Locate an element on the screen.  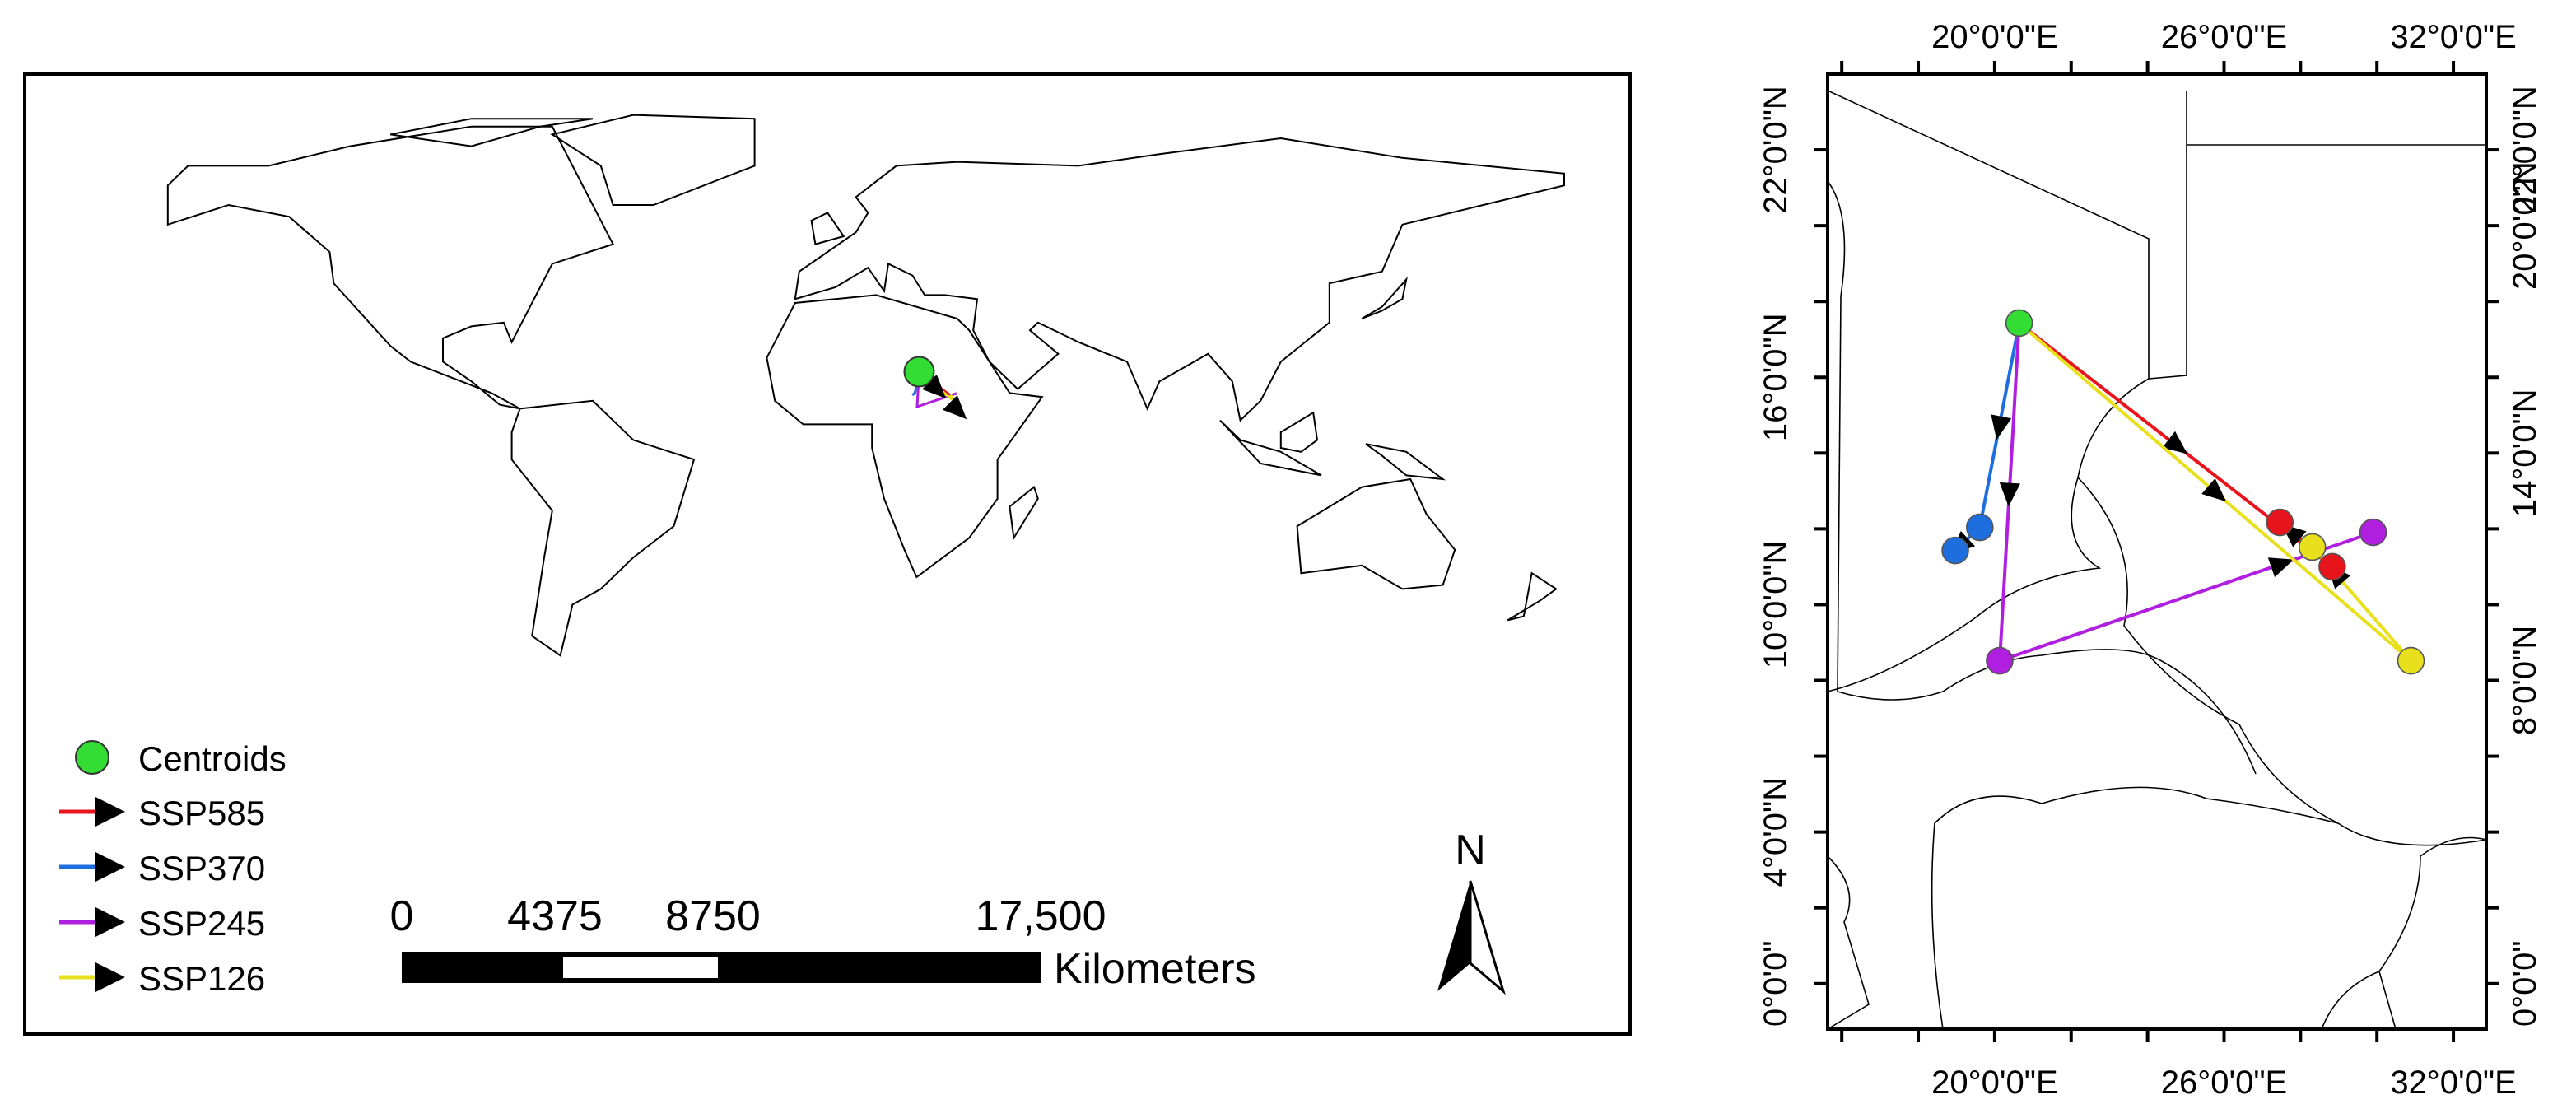
scale-label: 4375 is located at coordinates (555, 916).